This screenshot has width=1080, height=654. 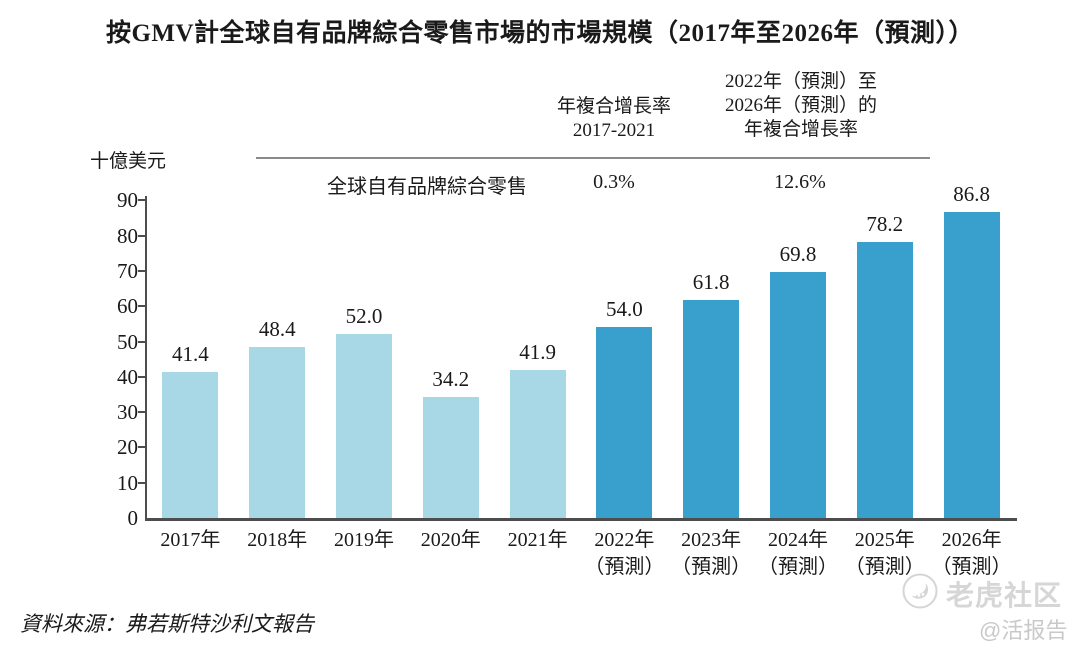 I want to click on watermark-brand: 老虎社区, so click(x=1004, y=595).